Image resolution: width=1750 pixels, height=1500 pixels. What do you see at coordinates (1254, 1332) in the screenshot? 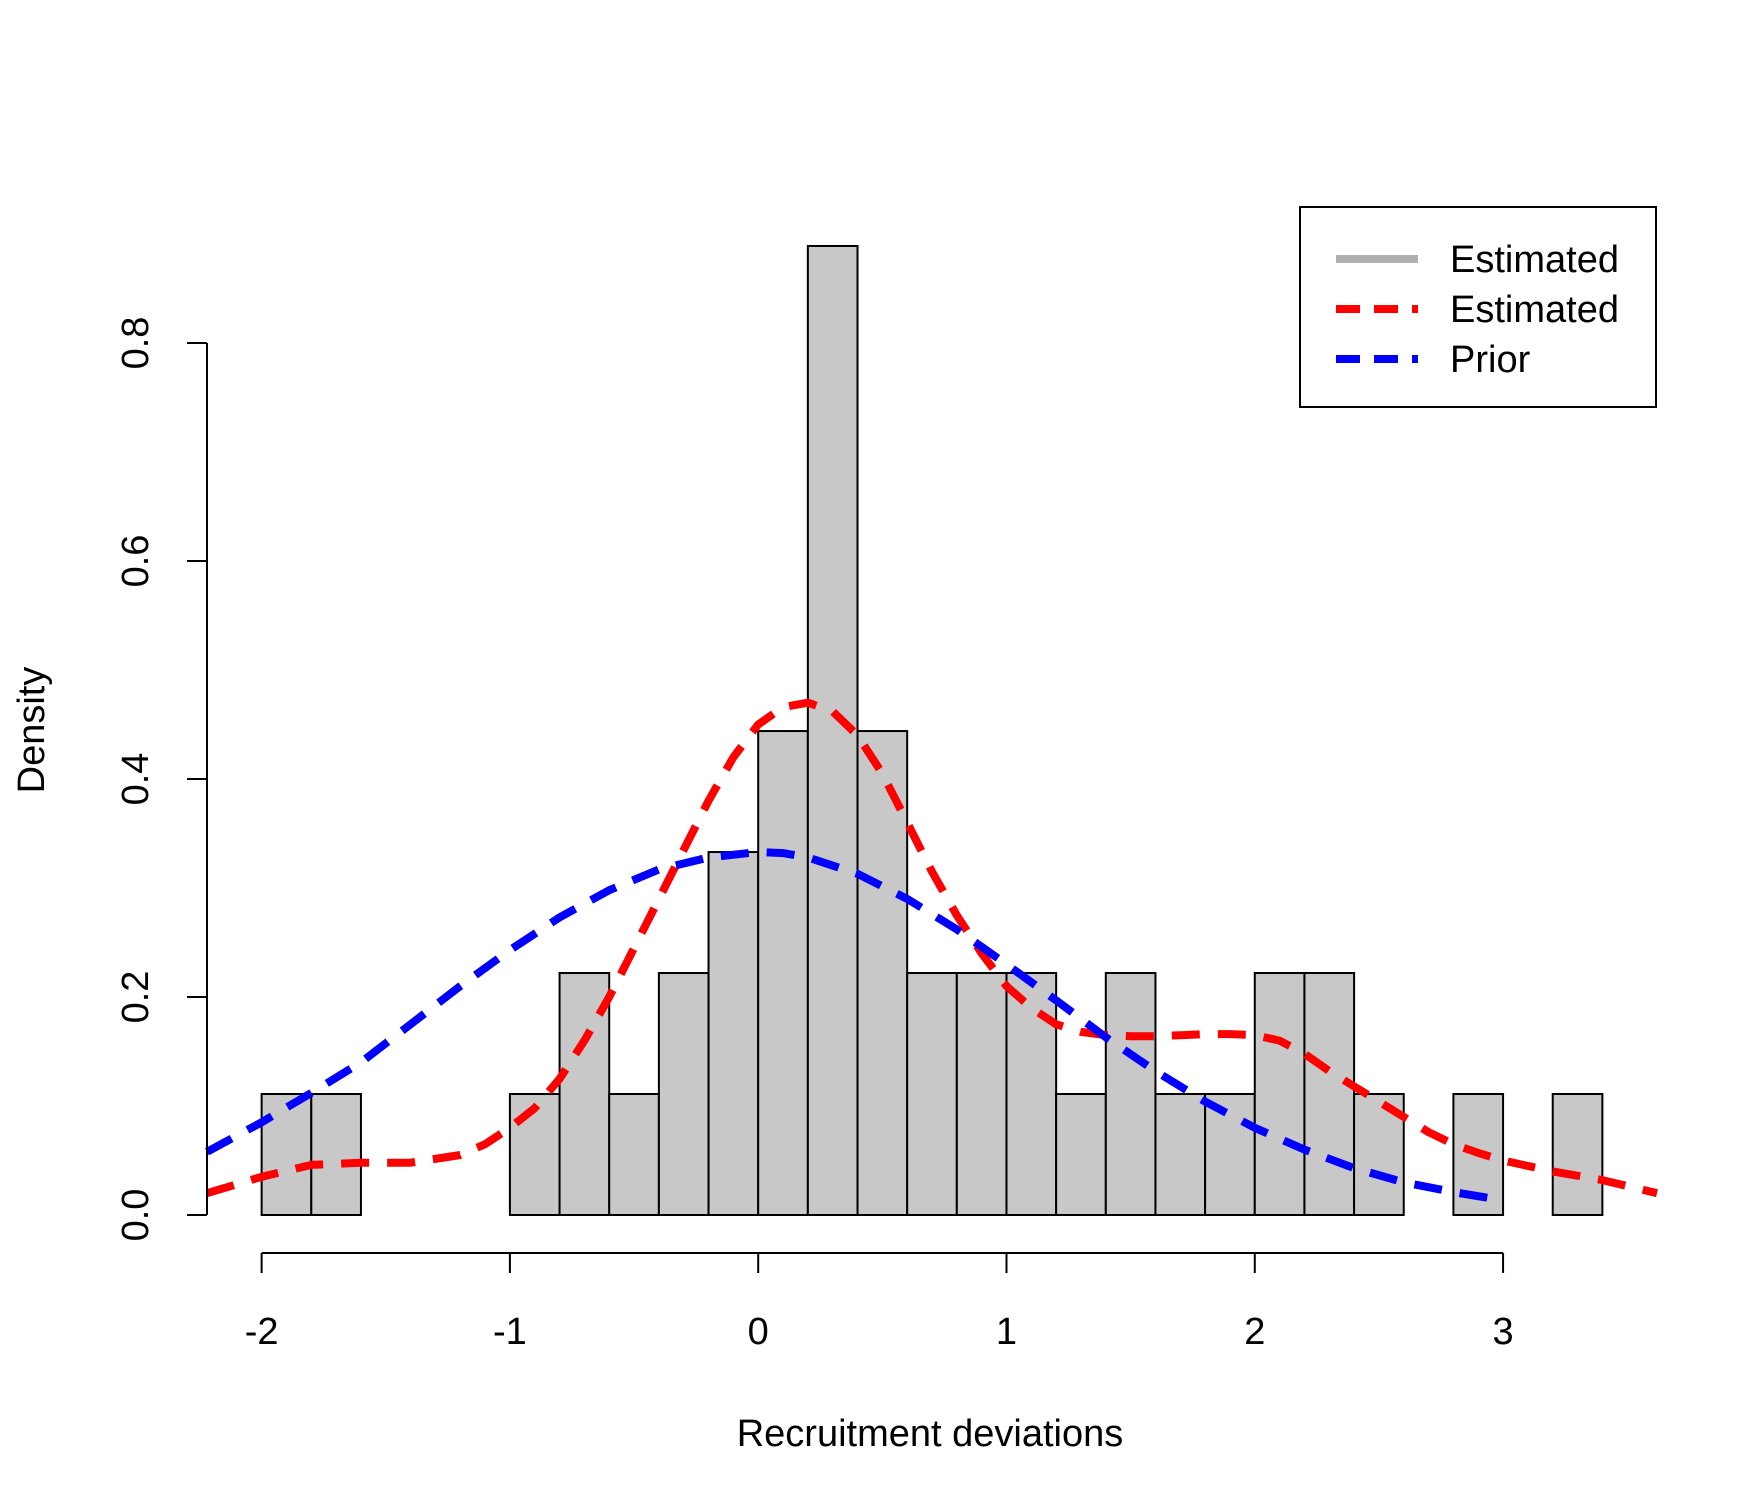
I see `x-tick-label: 2` at bounding box center [1254, 1332].